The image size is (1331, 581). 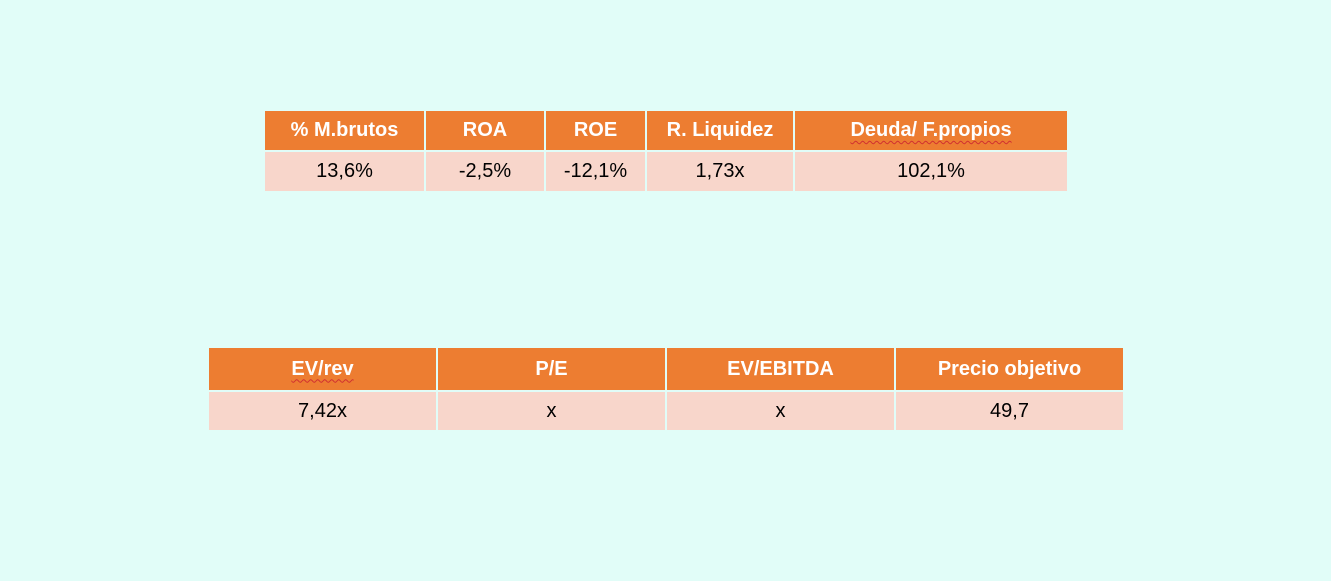 I want to click on value-liquidity: 1,73x, so click(x=720, y=171).